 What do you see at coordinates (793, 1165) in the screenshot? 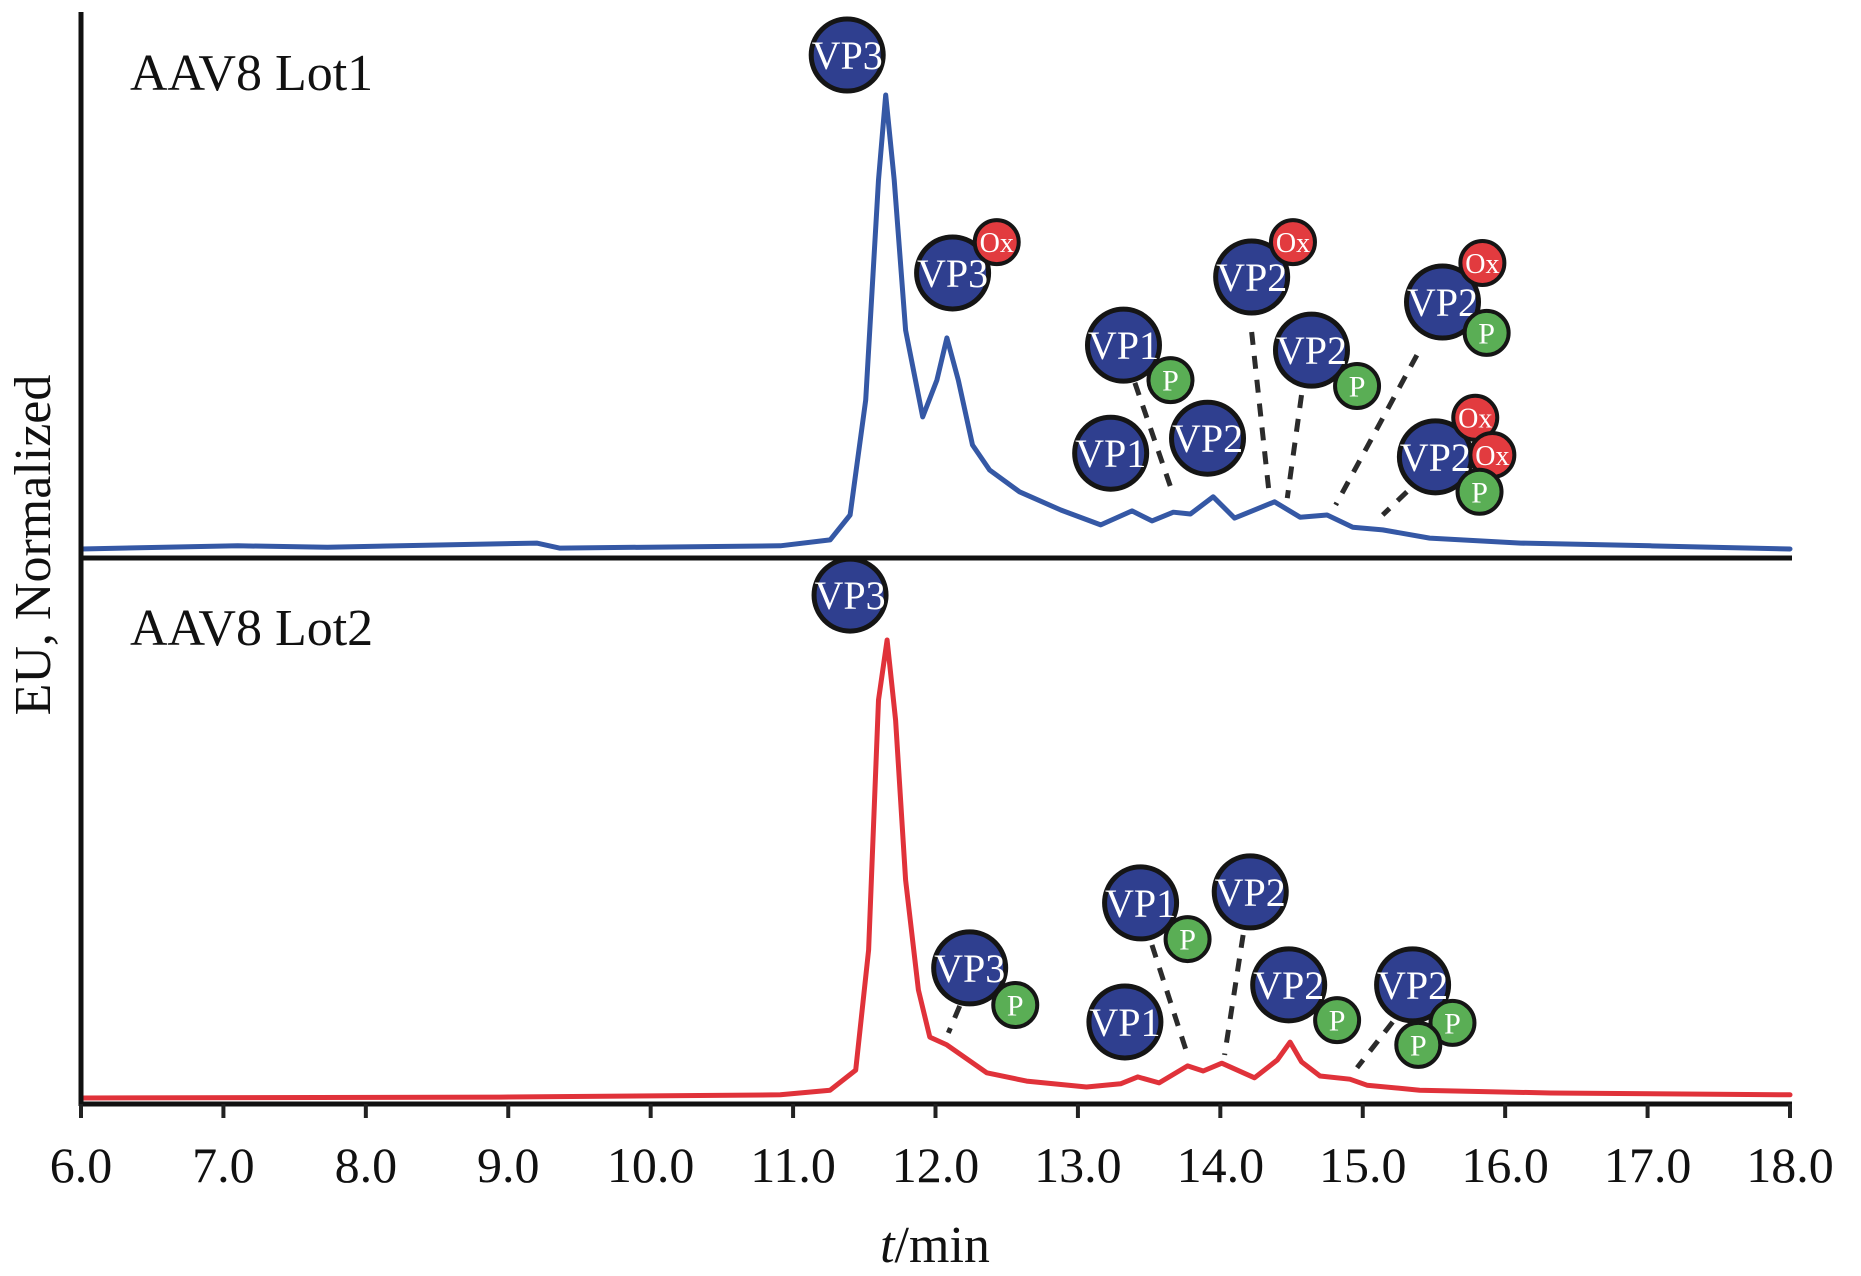
I see `x-tick-label: 11.0` at bounding box center [793, 1165].